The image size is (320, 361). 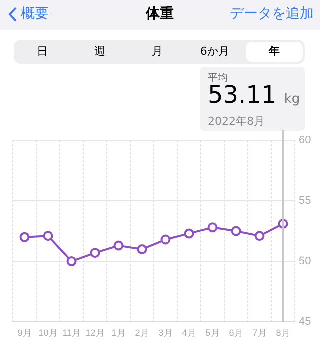 I want to click on x-tick-label: 12月, so click(x=95, y=333).